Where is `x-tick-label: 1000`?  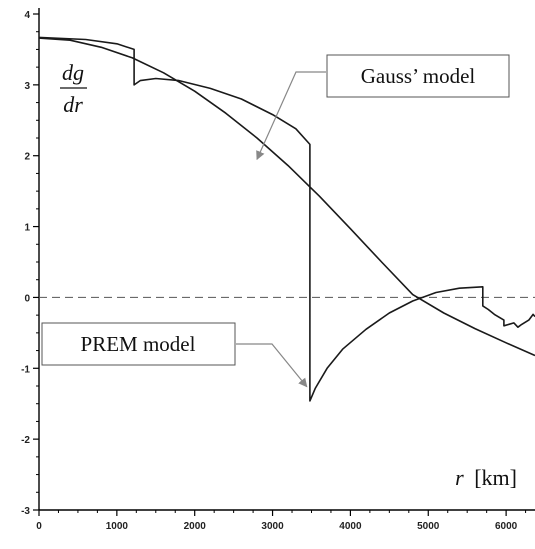 x-tick-label: 1000 is located at coordinates (117, 526).